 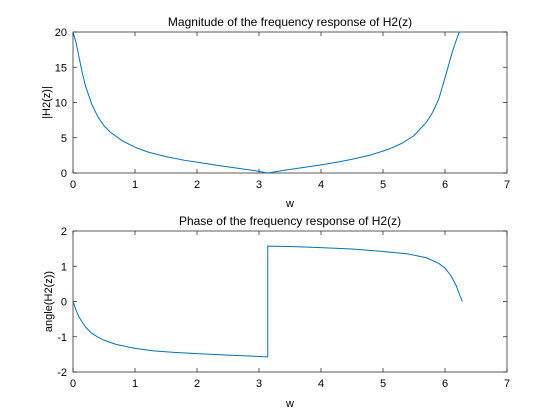 I want to click on phase-x-tick-label: 4, so click(x=321, y=384).